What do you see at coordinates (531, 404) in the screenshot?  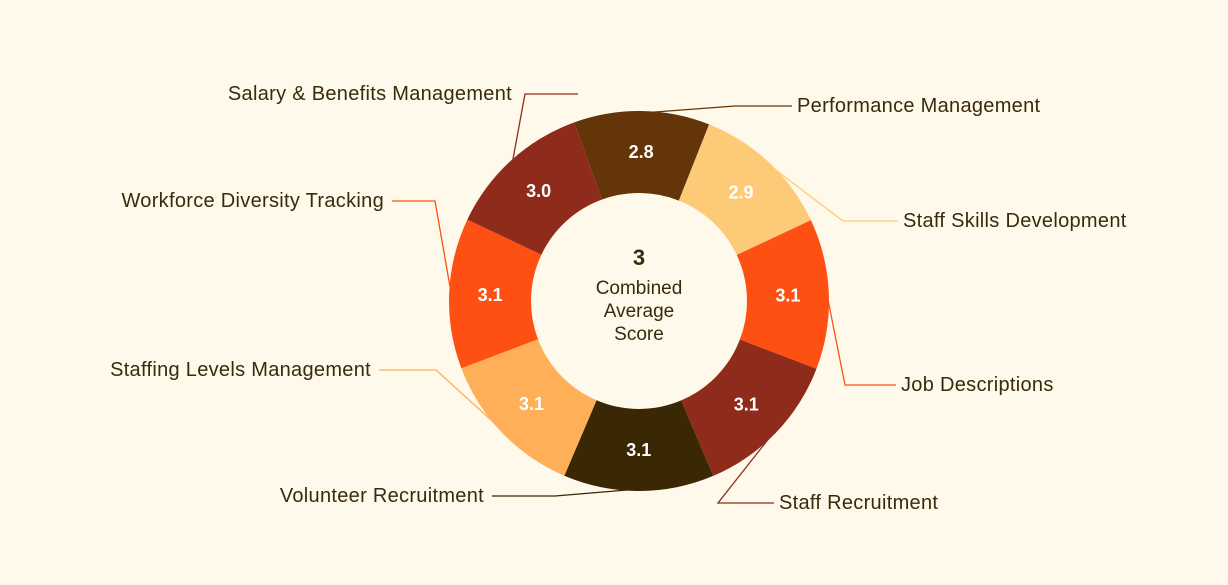 I see `value-label-5: 3.1` at bounding box center [531, 404].